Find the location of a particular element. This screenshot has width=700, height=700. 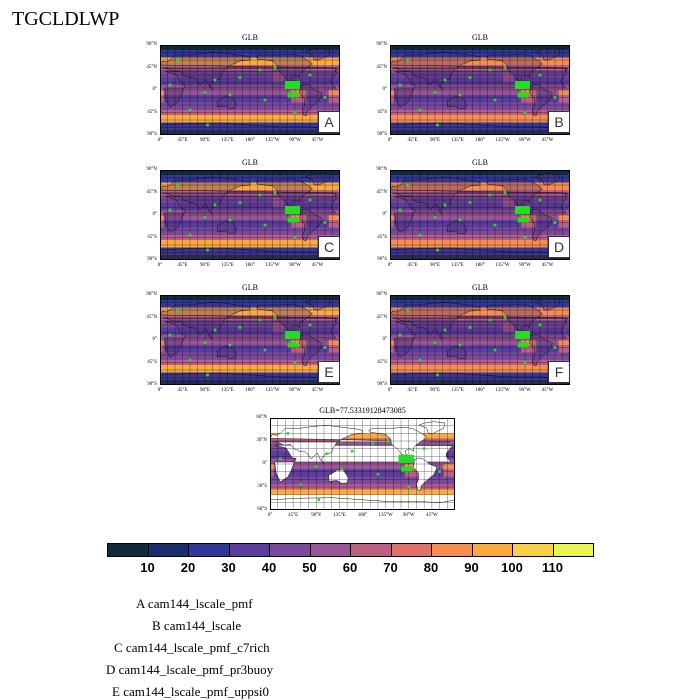

legend-line-c: C cam144_lscale_pmf_c7rich is located at coordinates (192, 647).